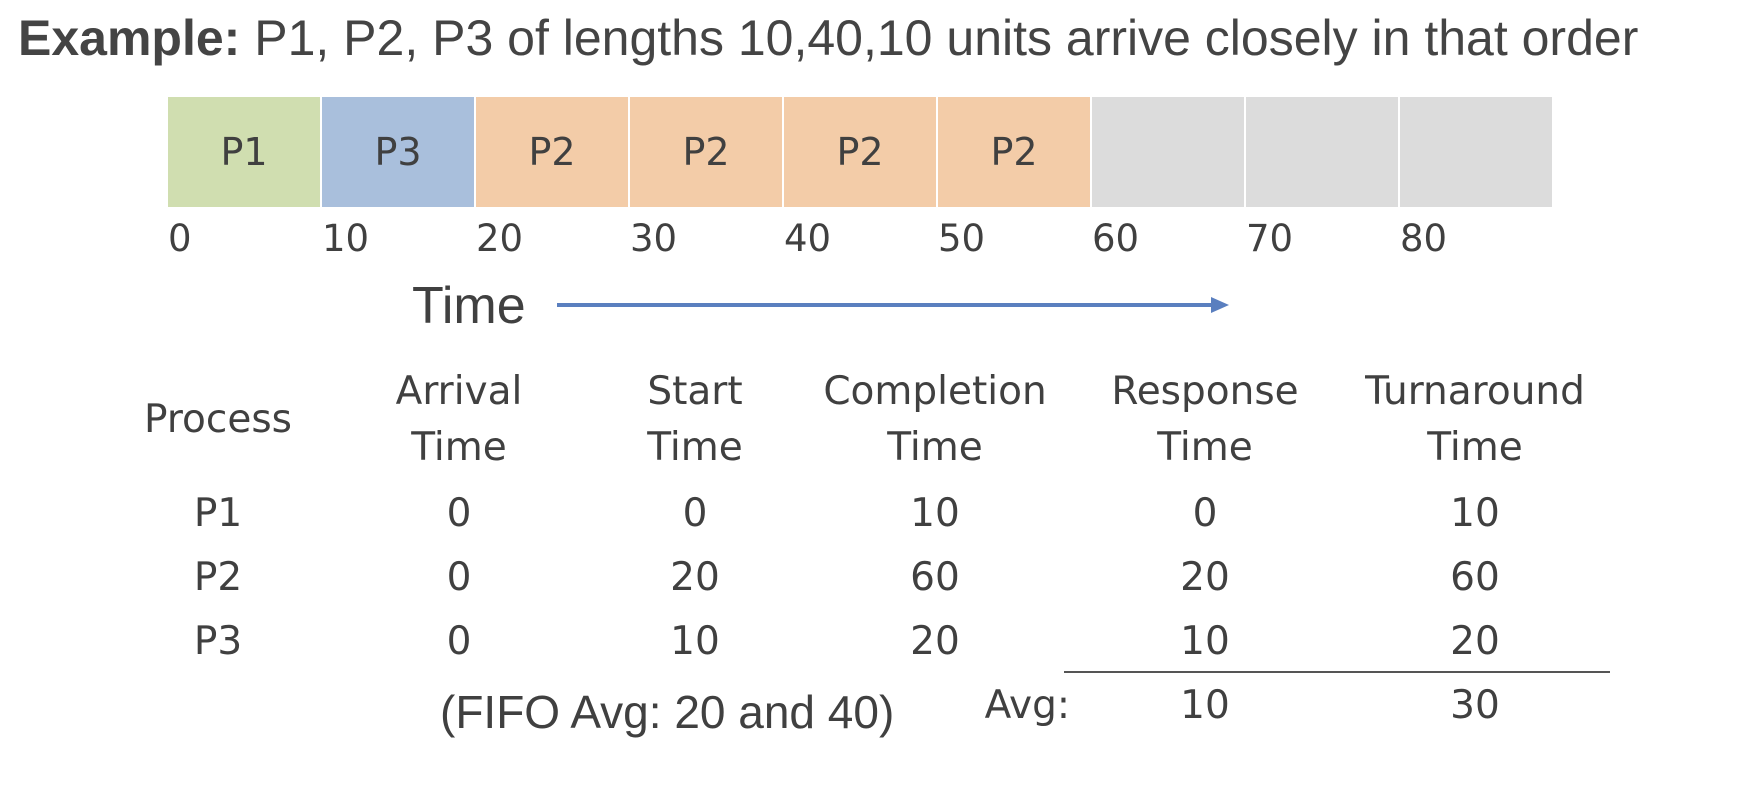 This screenshot has height=788, width=1758. Describe the element at coordinates (962, 238) in the screenshot. I see `timeline-tick: 50` at that location.